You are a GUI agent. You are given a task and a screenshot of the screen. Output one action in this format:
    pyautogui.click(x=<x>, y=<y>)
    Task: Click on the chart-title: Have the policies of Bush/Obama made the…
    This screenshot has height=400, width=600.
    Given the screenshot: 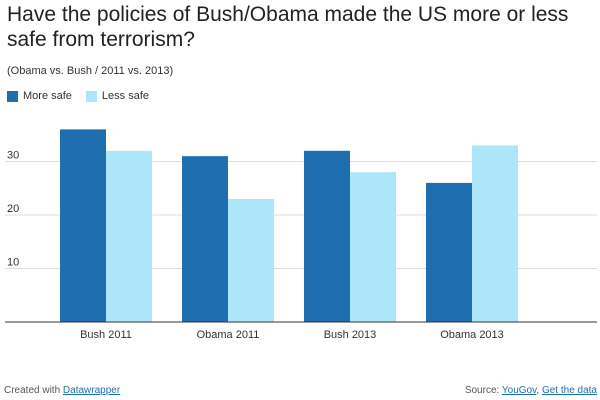 What is the action you would take?
    pyautogui.click(x=288, y=27)
    